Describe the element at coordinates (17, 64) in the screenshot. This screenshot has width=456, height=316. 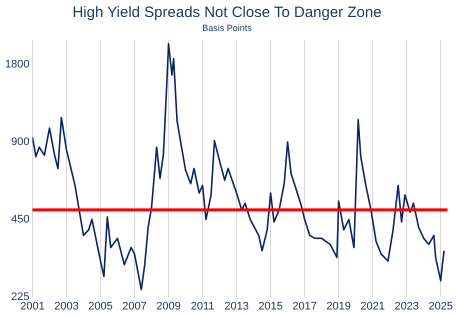
I see `y-tick-label: 1800` at that location.